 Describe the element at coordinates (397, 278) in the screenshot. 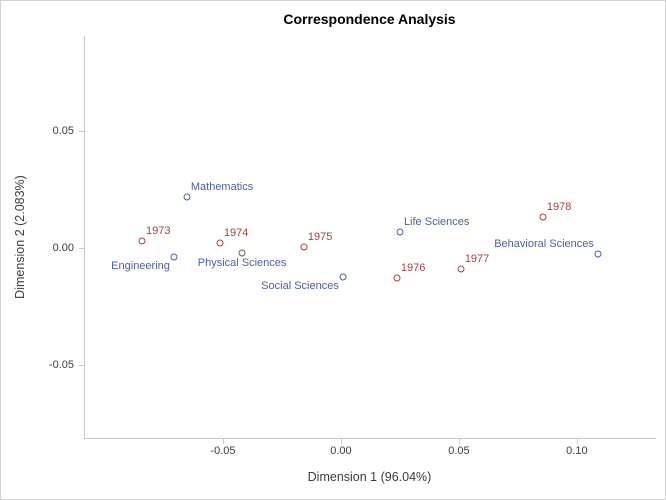

I see `data-point-marker-1976` at that location.